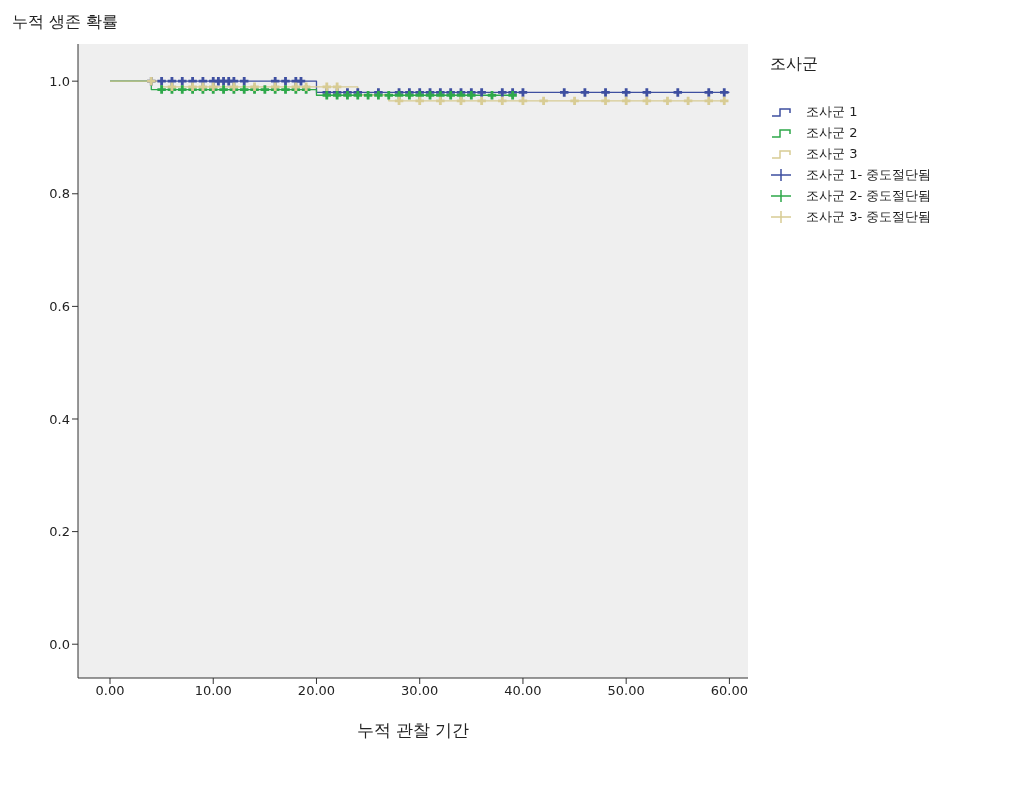  I want to click on x-tick-label: 30.00, so click(420, 691).